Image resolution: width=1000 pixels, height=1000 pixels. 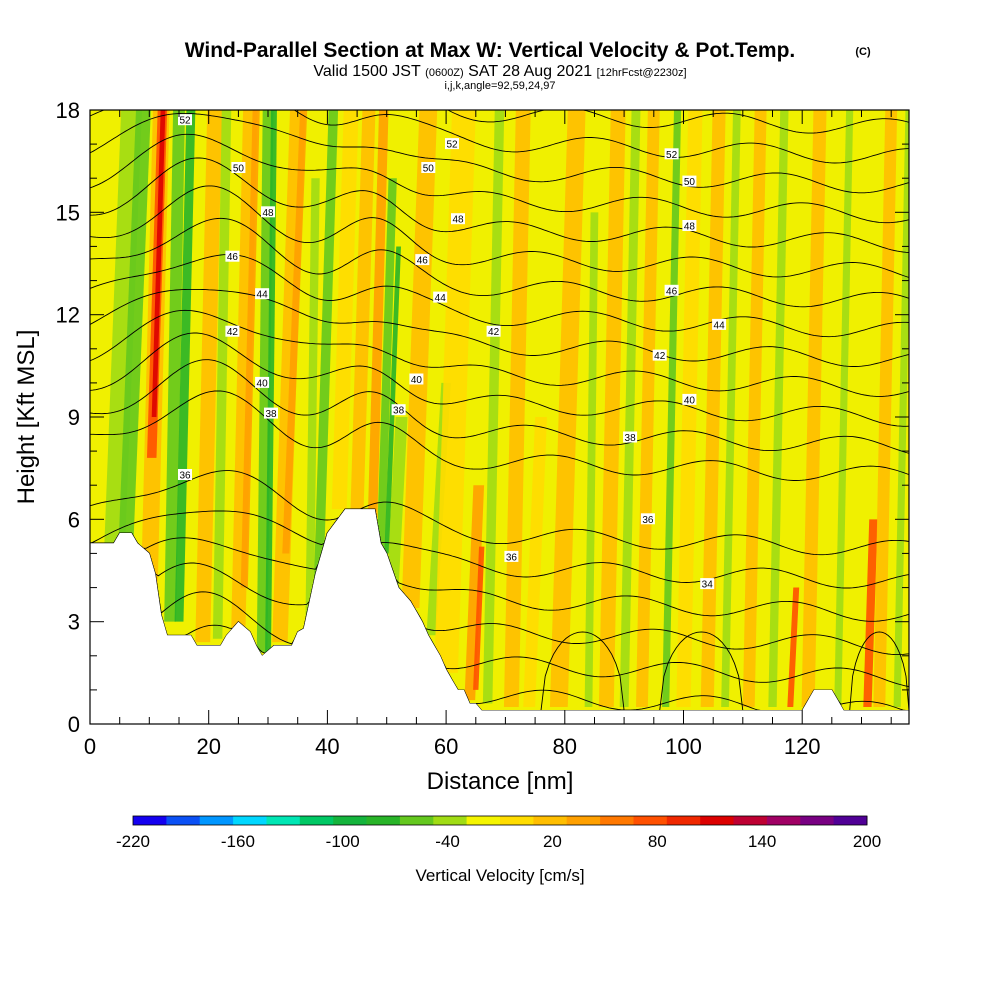 I want to click on valid-time: Valid 1500 JST, so click(x=367, y=71).